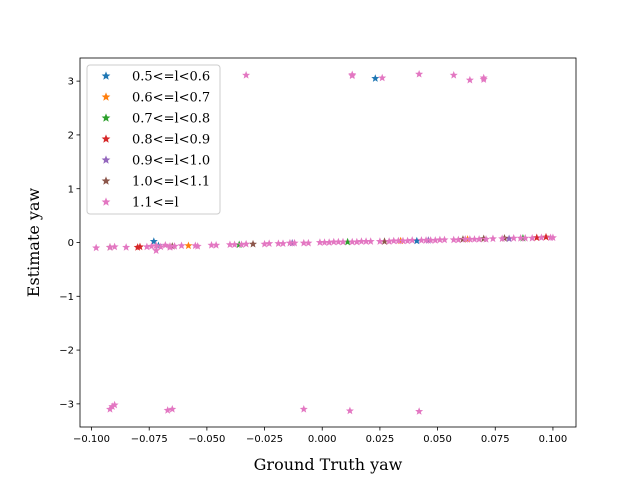 The width and height of the screenshot is (640, 480). What do you see at coordinates (553, 439) in the screenshot?
I see `x-tick-label: 0.100` at bounding box center [553, 439].